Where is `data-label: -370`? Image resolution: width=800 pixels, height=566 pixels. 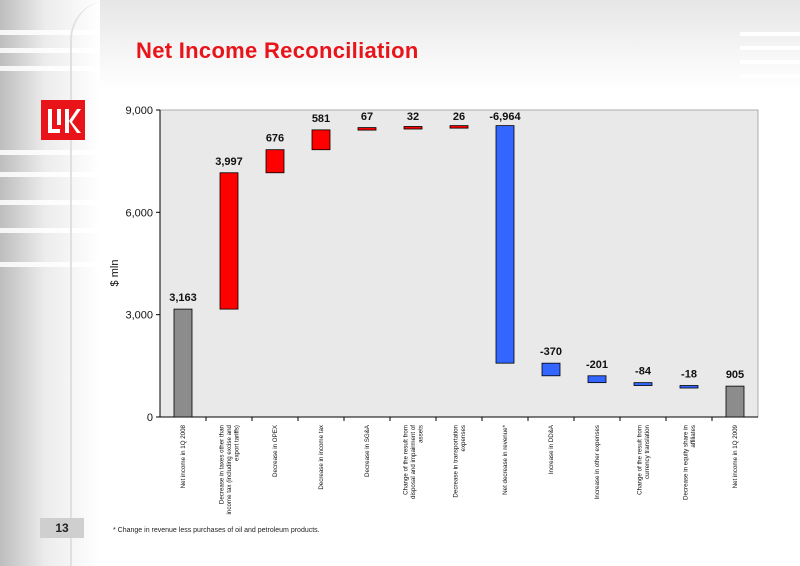
data-label: -370 is located at coordinates (551, 352).